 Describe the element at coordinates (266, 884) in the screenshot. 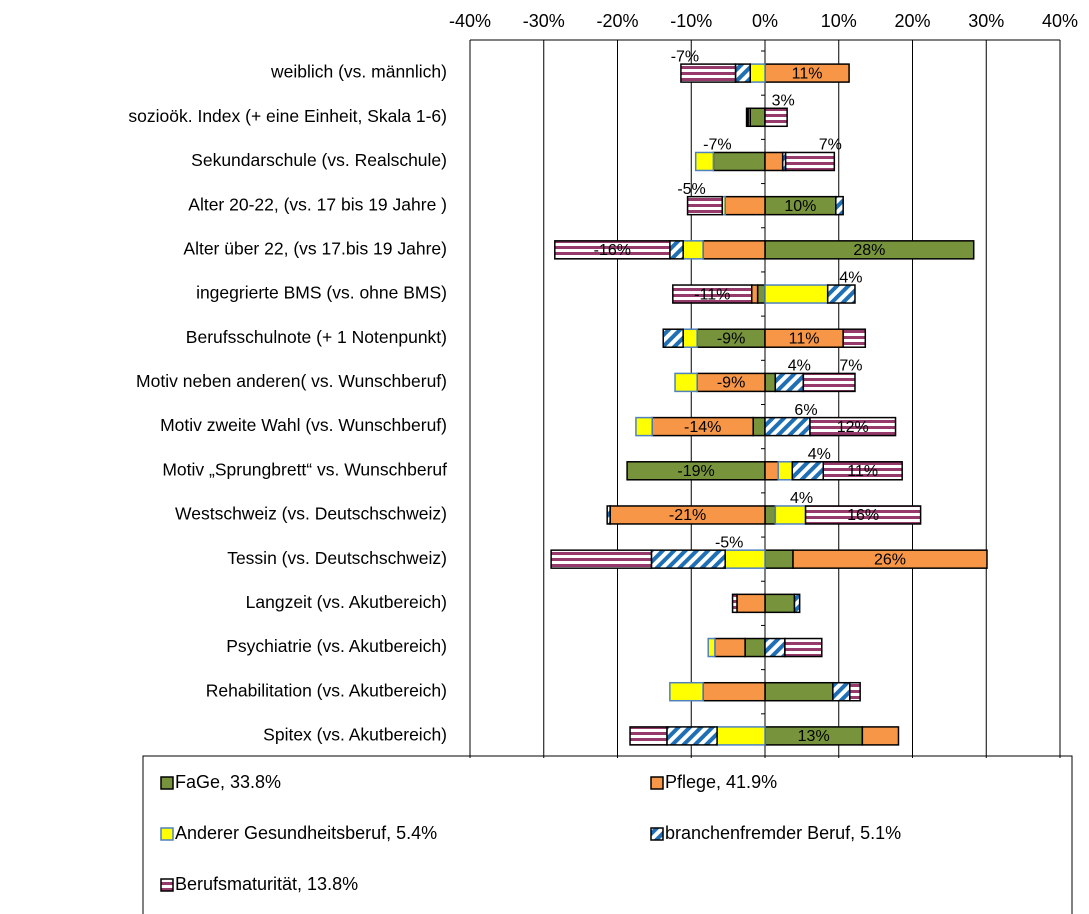

I see `legend-label: Berufsmaturität, 13.8%` at that location.